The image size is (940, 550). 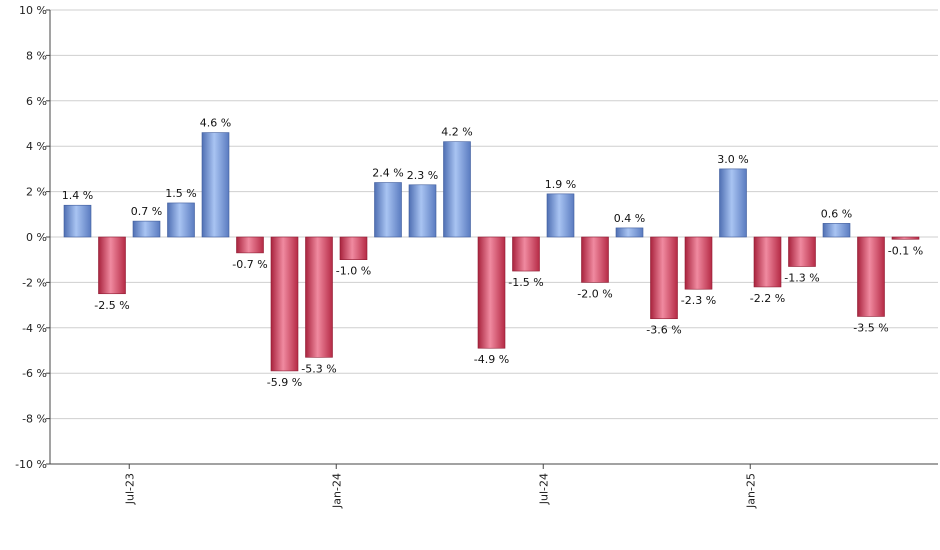 I want to click on y-axis-ticks: 10 % 8 % 6 % 4 % 2 % 0 % -2 % -4 % -6 % -8 % -10 %, so click(x=32, y=237).